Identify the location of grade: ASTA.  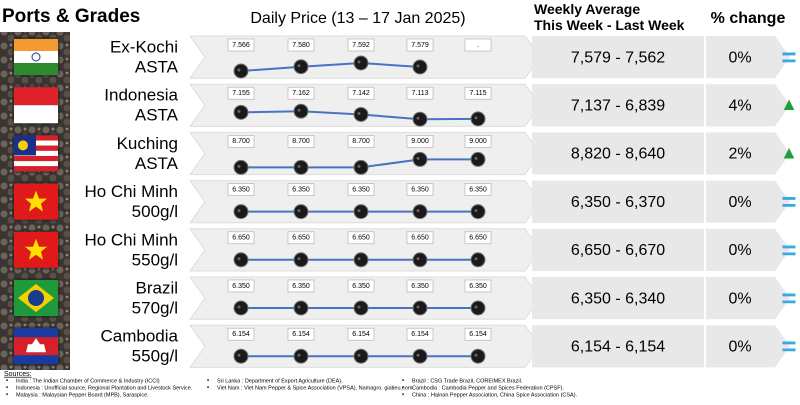
(157, 163).